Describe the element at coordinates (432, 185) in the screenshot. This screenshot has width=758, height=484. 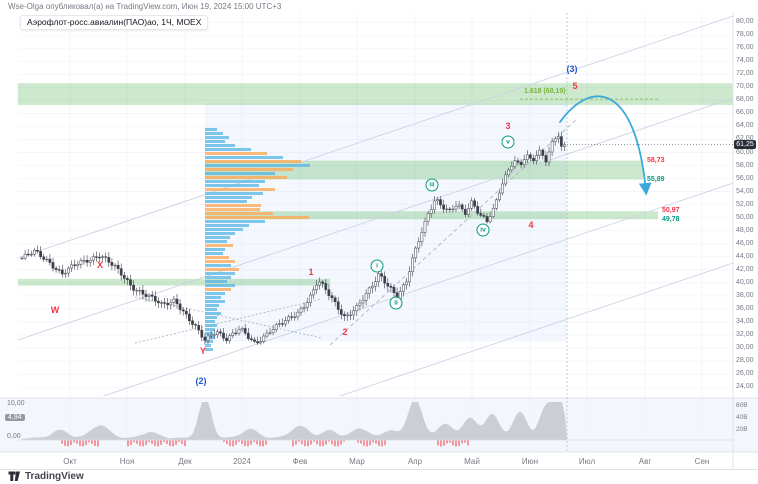
I see `wave-label-iii: iii` at that location.